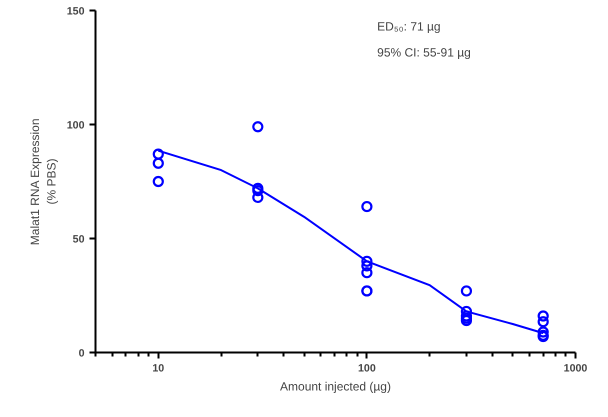 This screenshot has width=608, height=417. I want to click on y-tick-label: 50, so click(78, 240).